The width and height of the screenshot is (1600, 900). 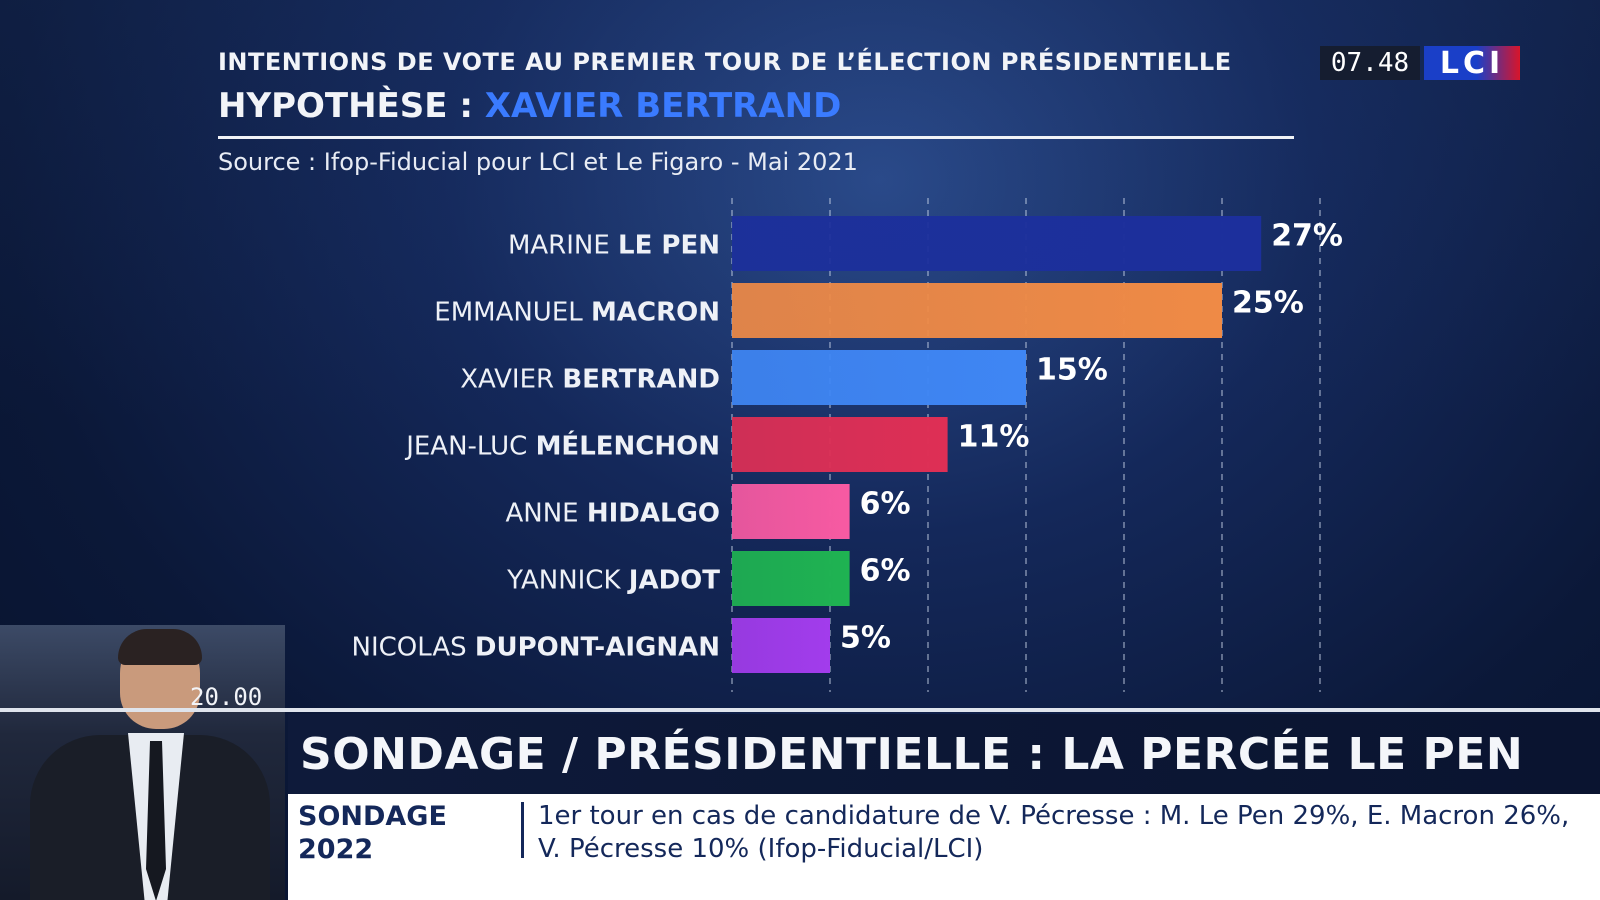 What do you see at coordinates (628, 446) in the screenshot?
I see `candidate-last-name: MÉLENCHON` at bounding box center [628, 446].